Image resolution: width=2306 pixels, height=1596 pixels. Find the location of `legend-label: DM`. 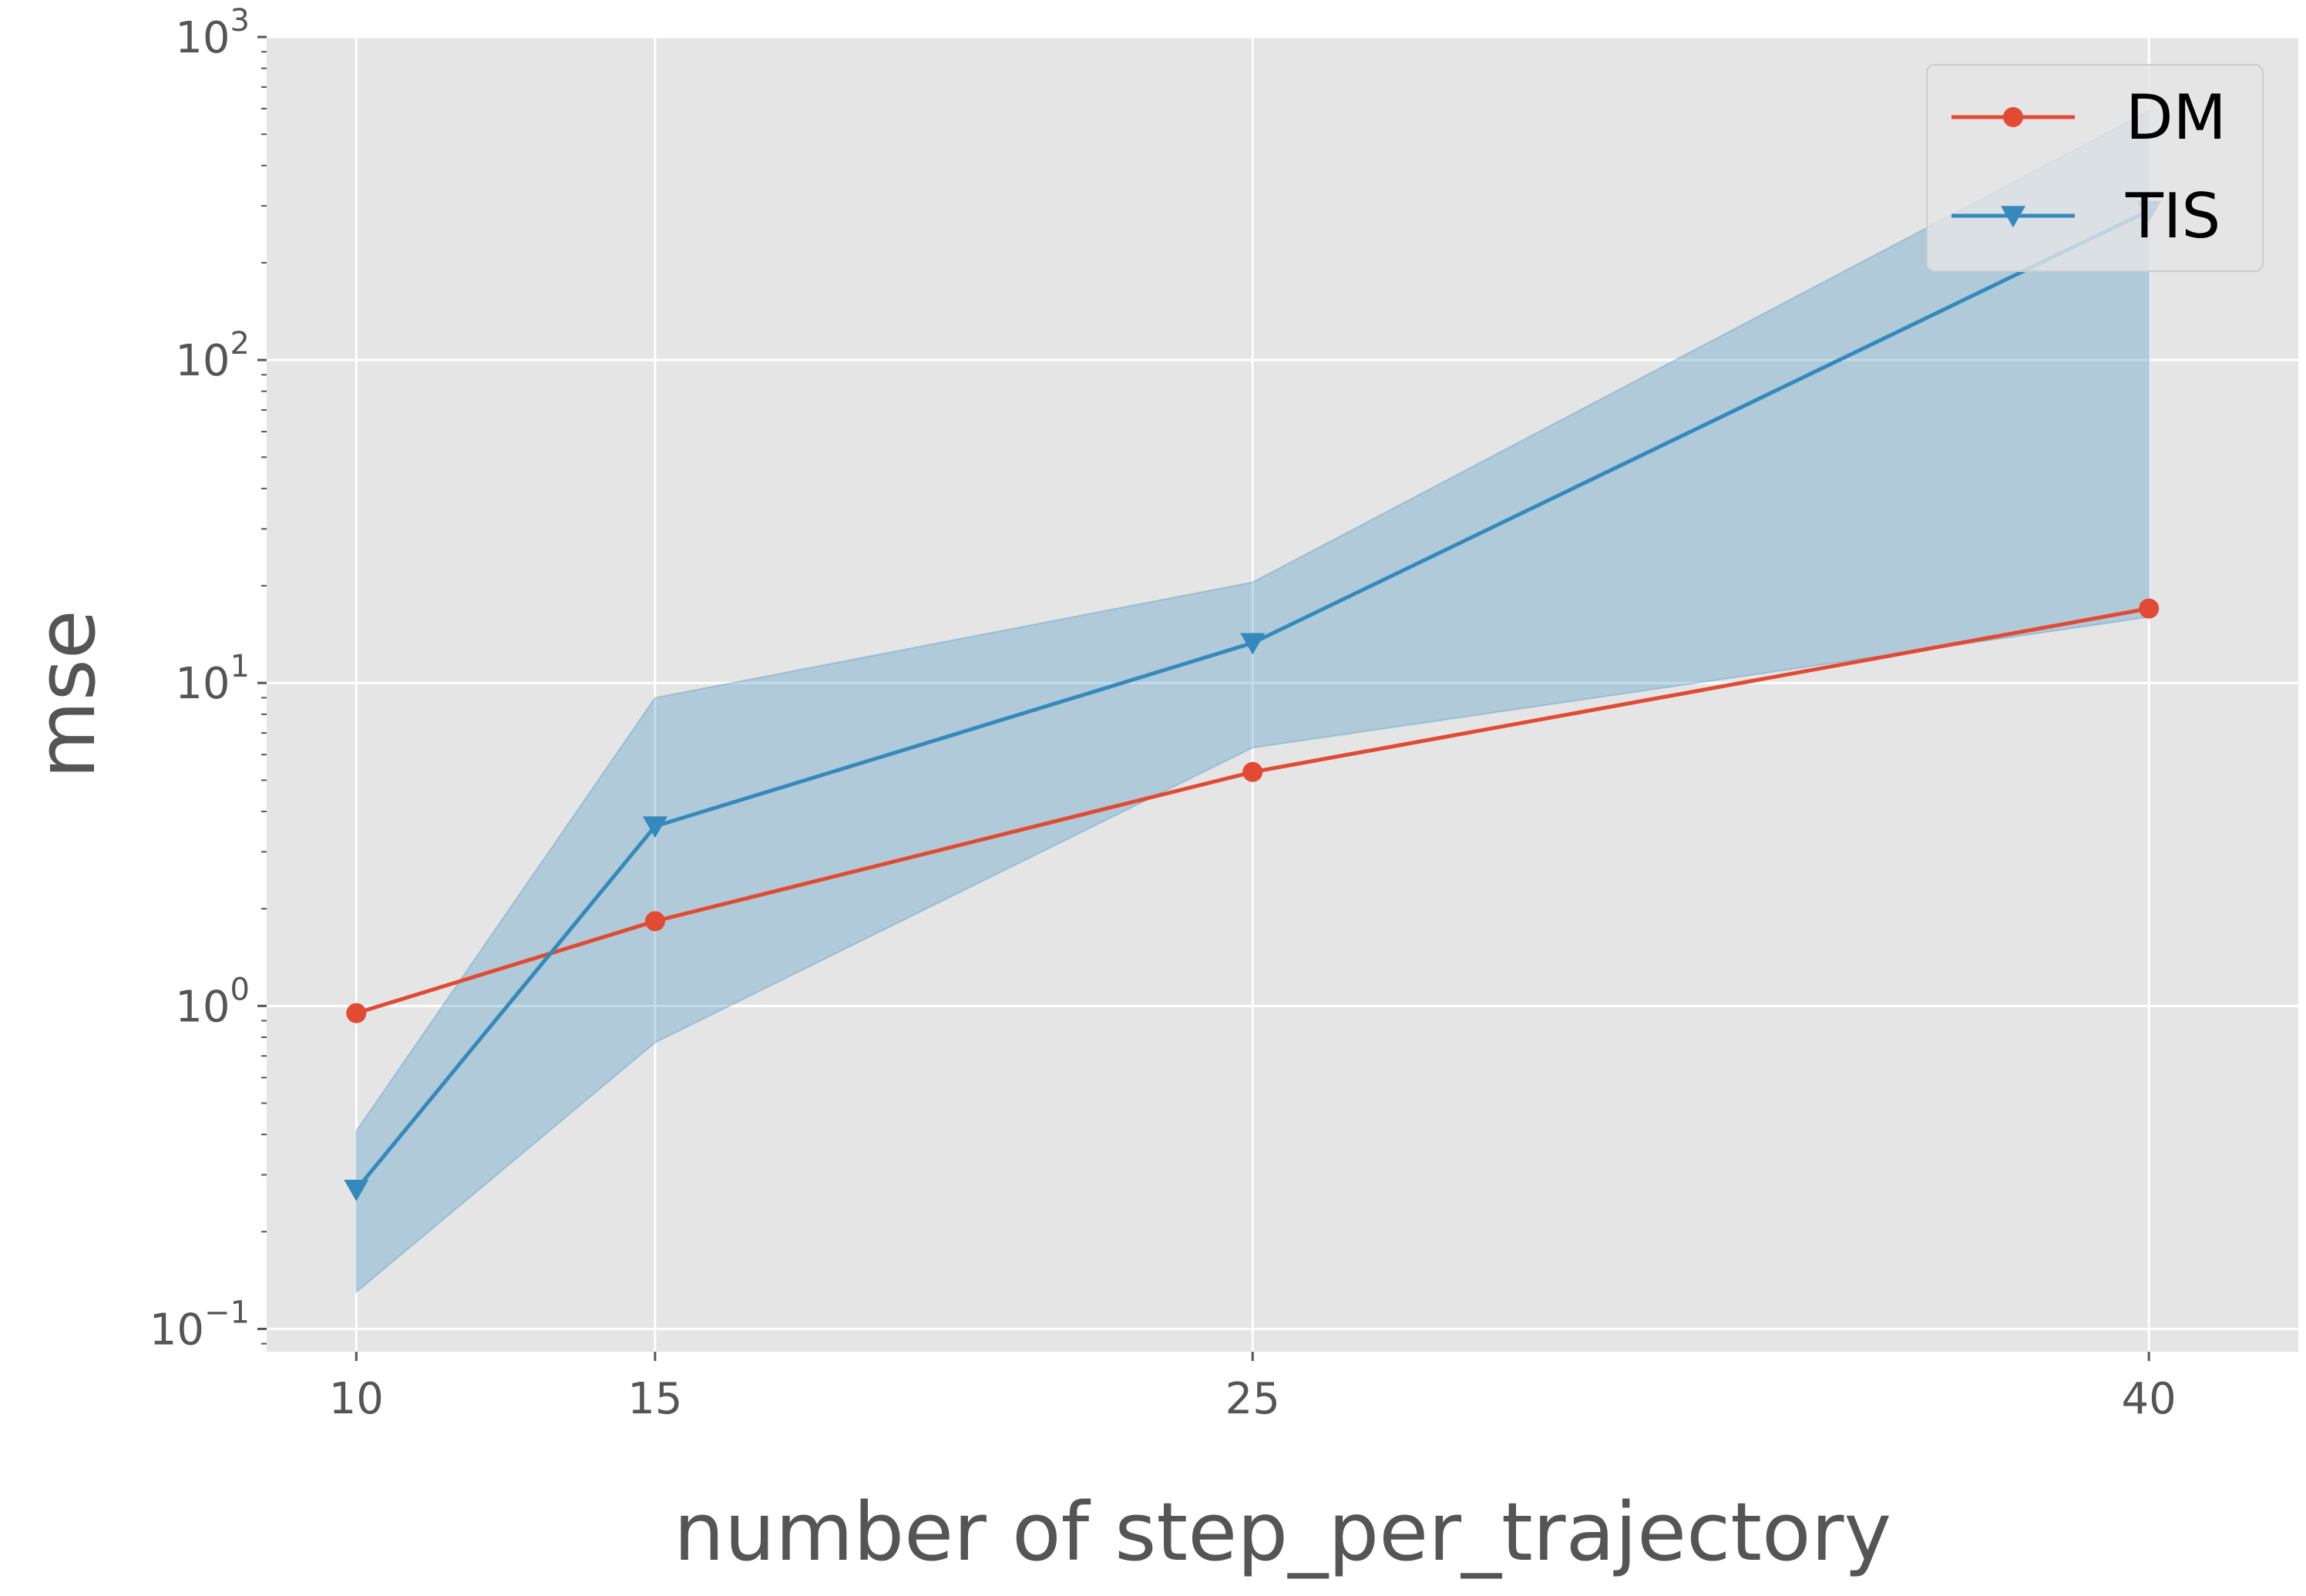

legend-label: DM is located at coordinates (2177, 118).